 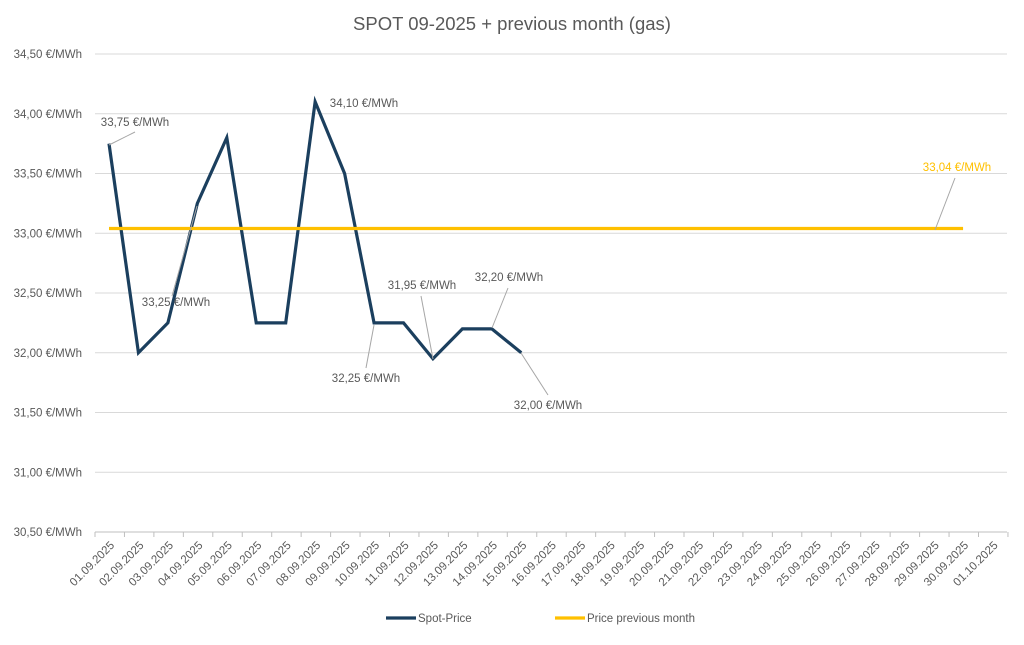 What do you see at coordinates (48, 175) in the screenshot?
I see `y-tick-label: 33,50 €/MWh` at bounding box center [48, 175].